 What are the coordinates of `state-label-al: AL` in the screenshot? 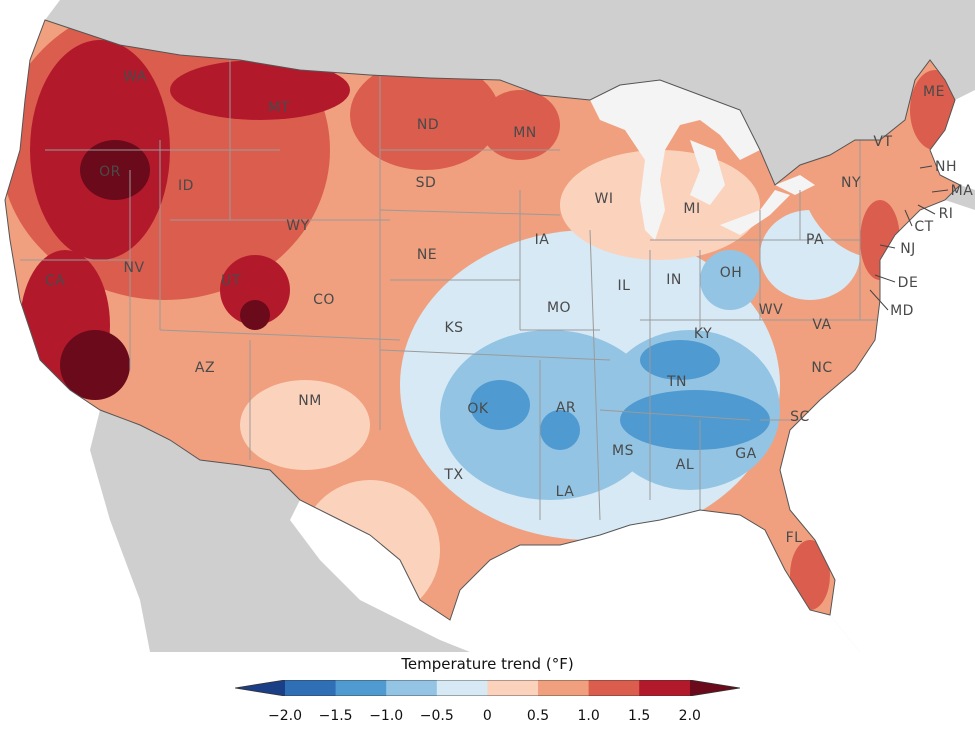 It's located at (685, 465).